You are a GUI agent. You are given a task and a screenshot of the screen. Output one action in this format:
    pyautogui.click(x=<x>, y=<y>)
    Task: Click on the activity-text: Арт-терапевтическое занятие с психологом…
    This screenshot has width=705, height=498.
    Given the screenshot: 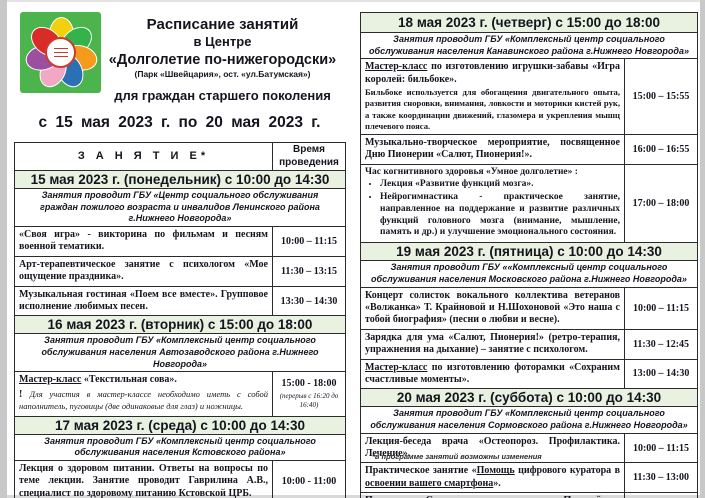 What is the action you would take?
    pyautogui.click(x=143, y=270)
    